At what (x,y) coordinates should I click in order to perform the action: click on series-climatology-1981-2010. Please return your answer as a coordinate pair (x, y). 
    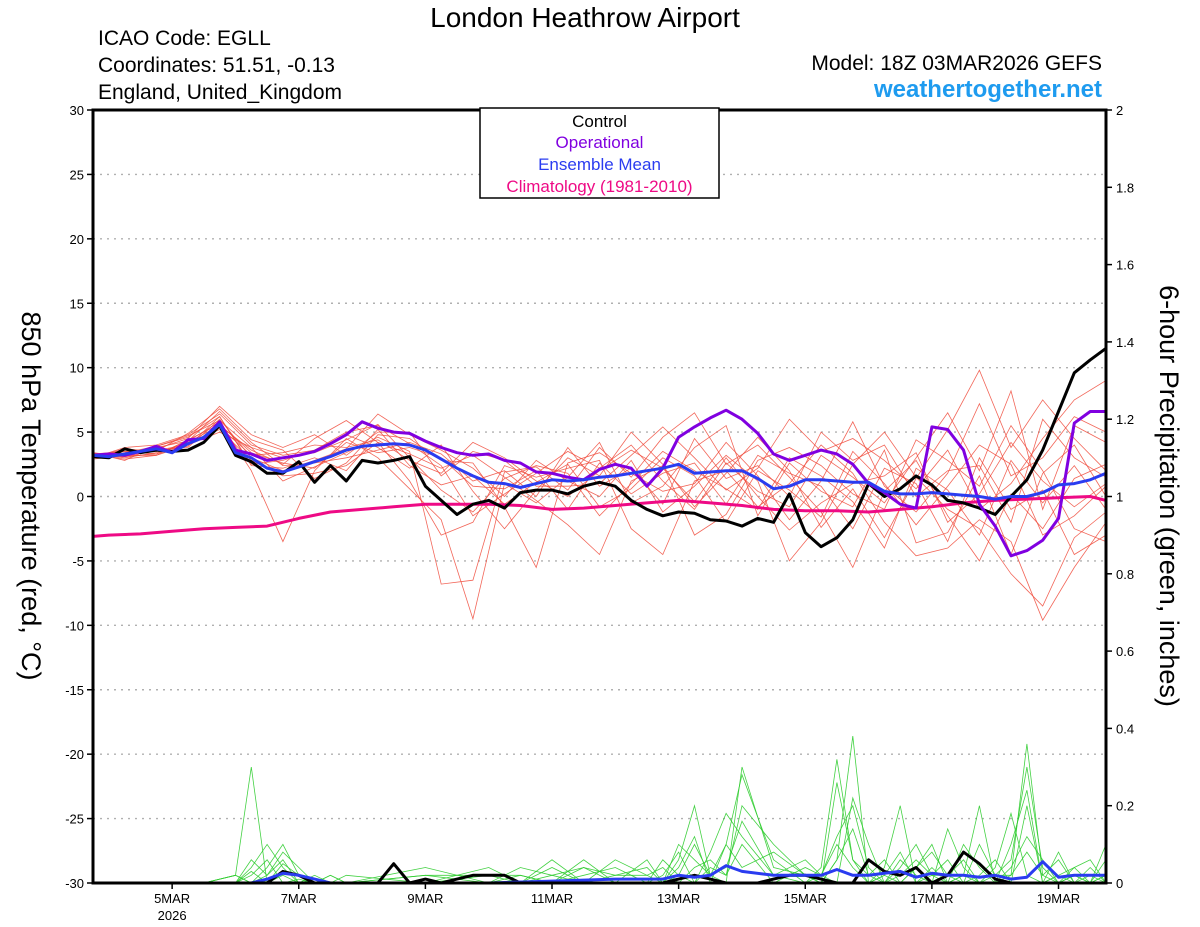
    Looking at the image, I should click on (599, 516).